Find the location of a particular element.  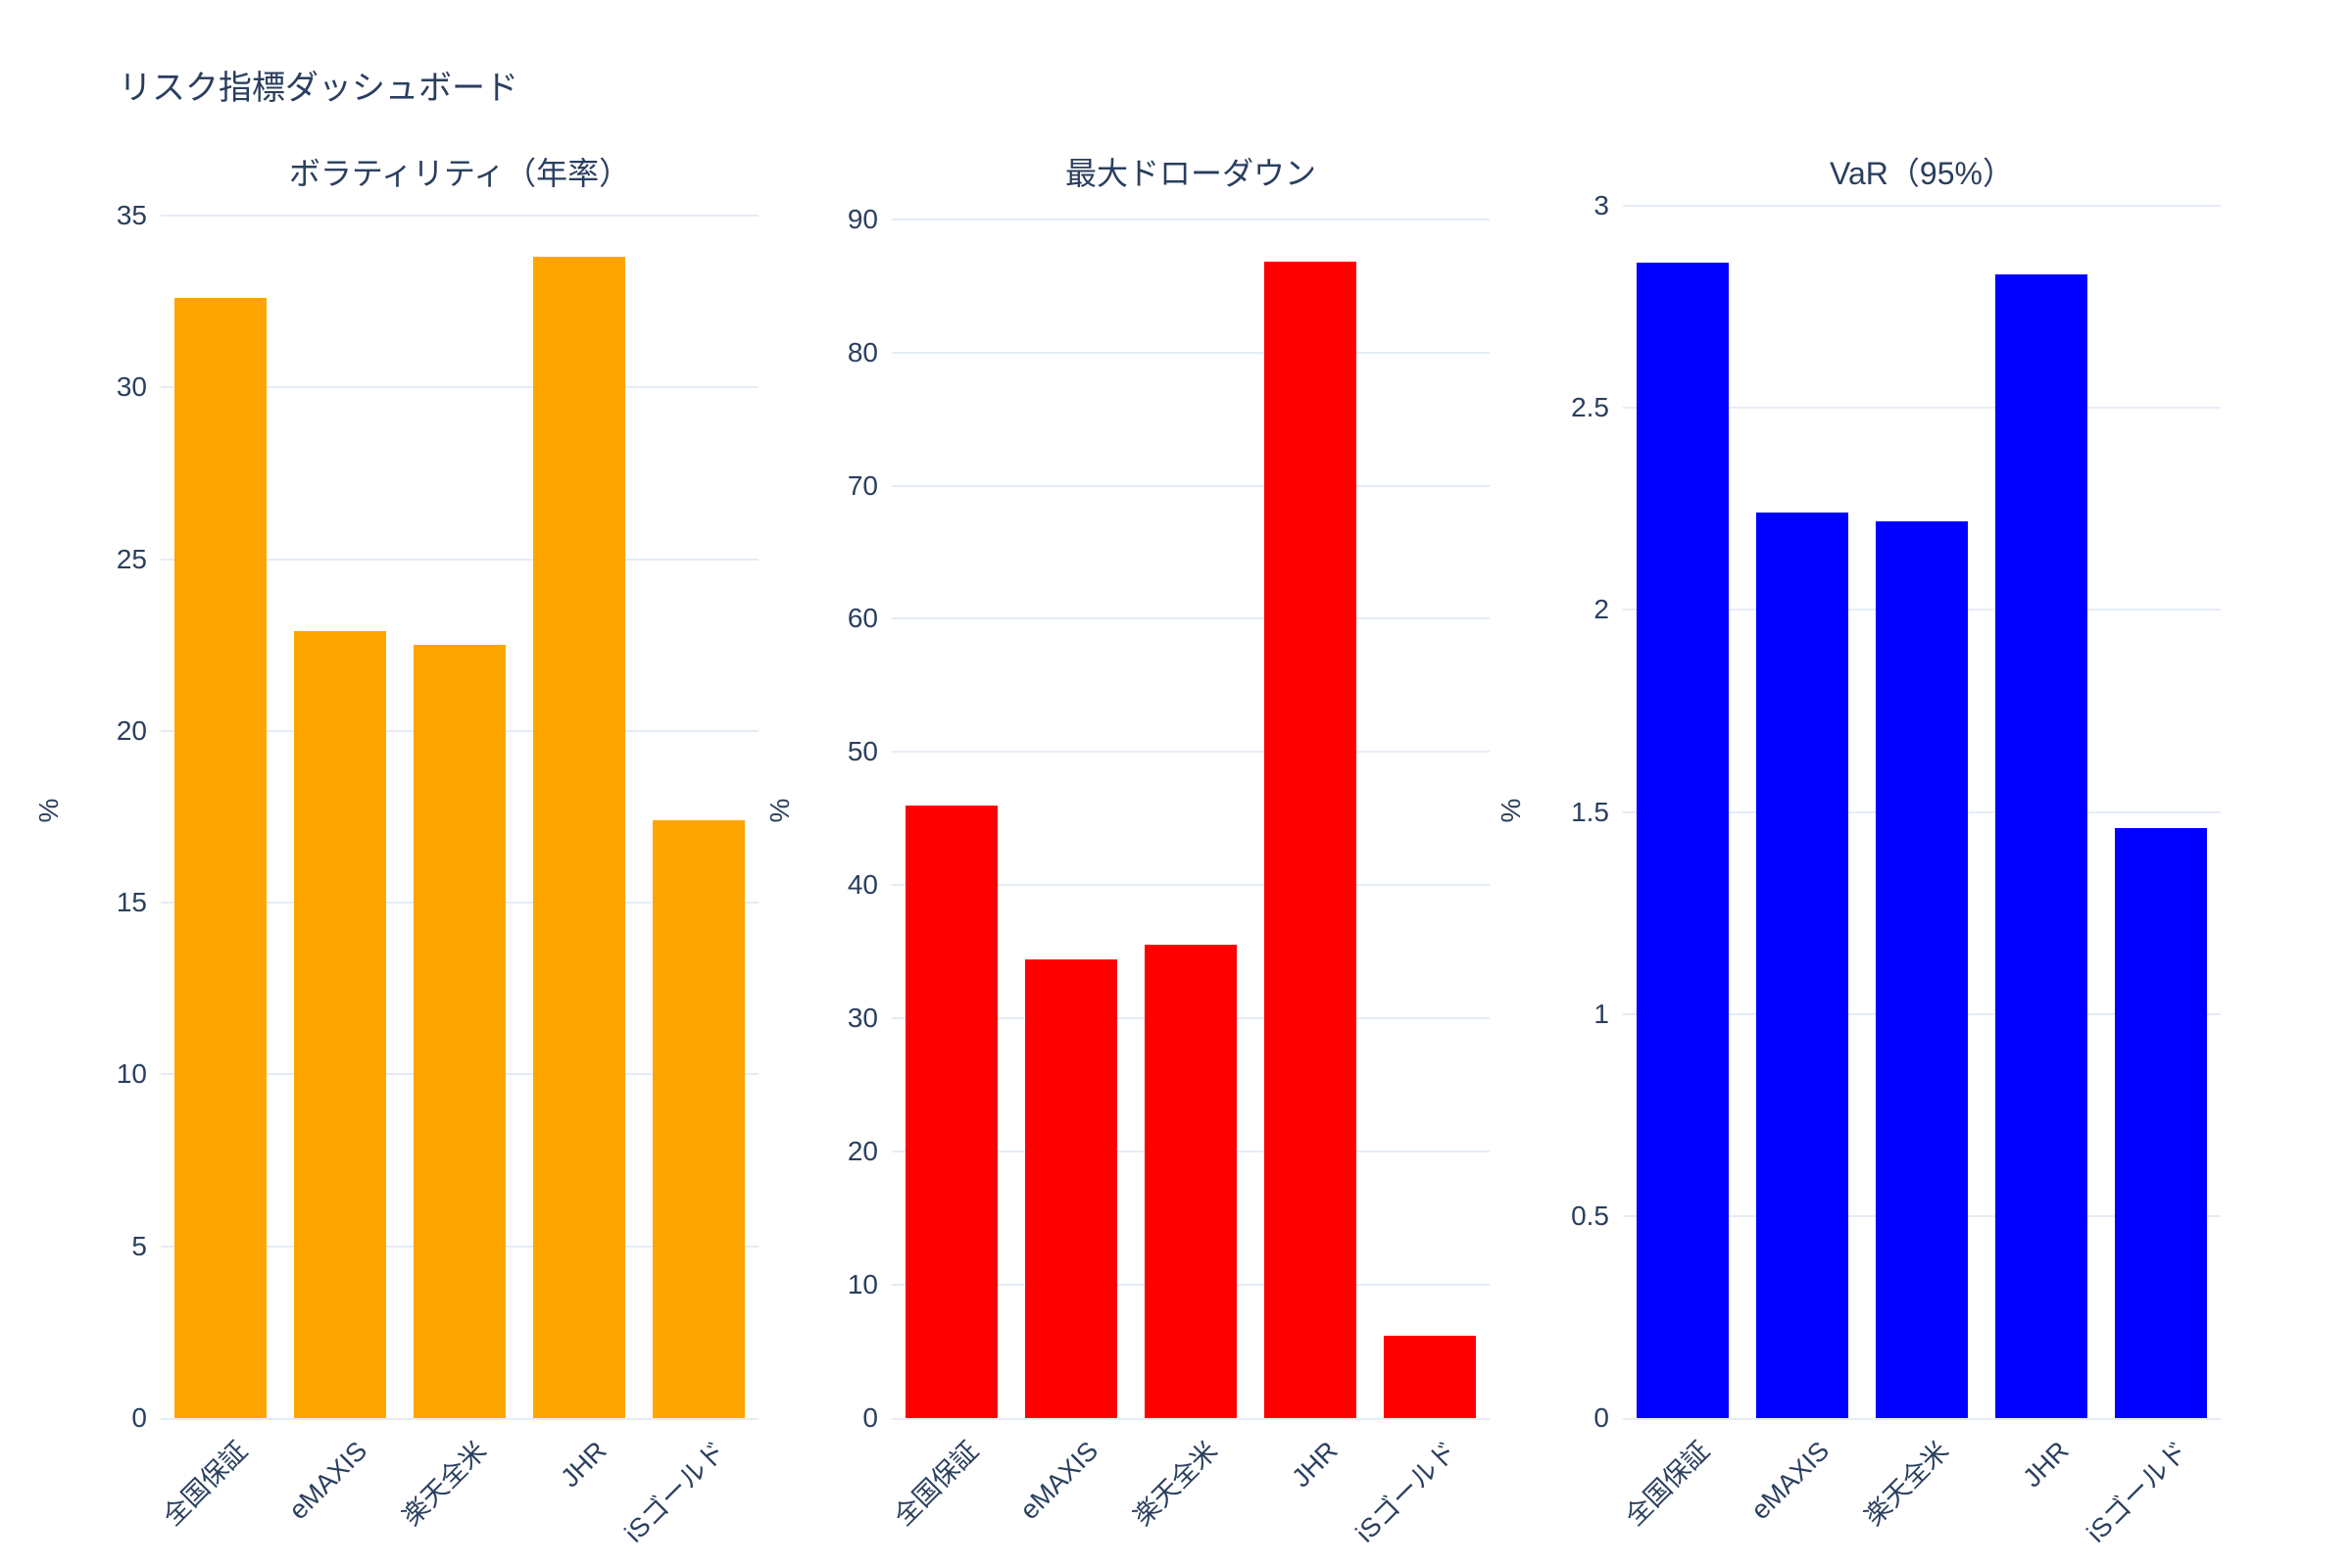

y-tick-label: 60 is located at coordinates (862, 618).